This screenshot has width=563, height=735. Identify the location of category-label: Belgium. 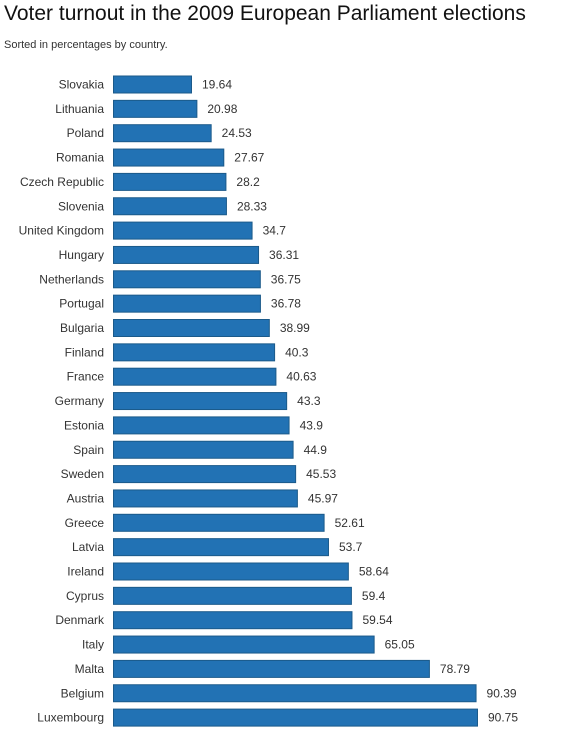
(82, 693).